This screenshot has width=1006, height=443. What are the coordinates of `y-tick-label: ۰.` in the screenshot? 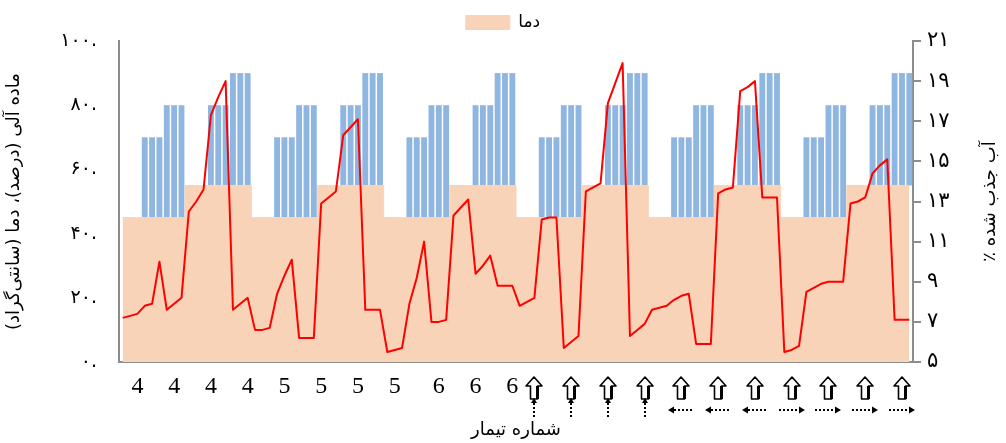 It's located at (88, 359).